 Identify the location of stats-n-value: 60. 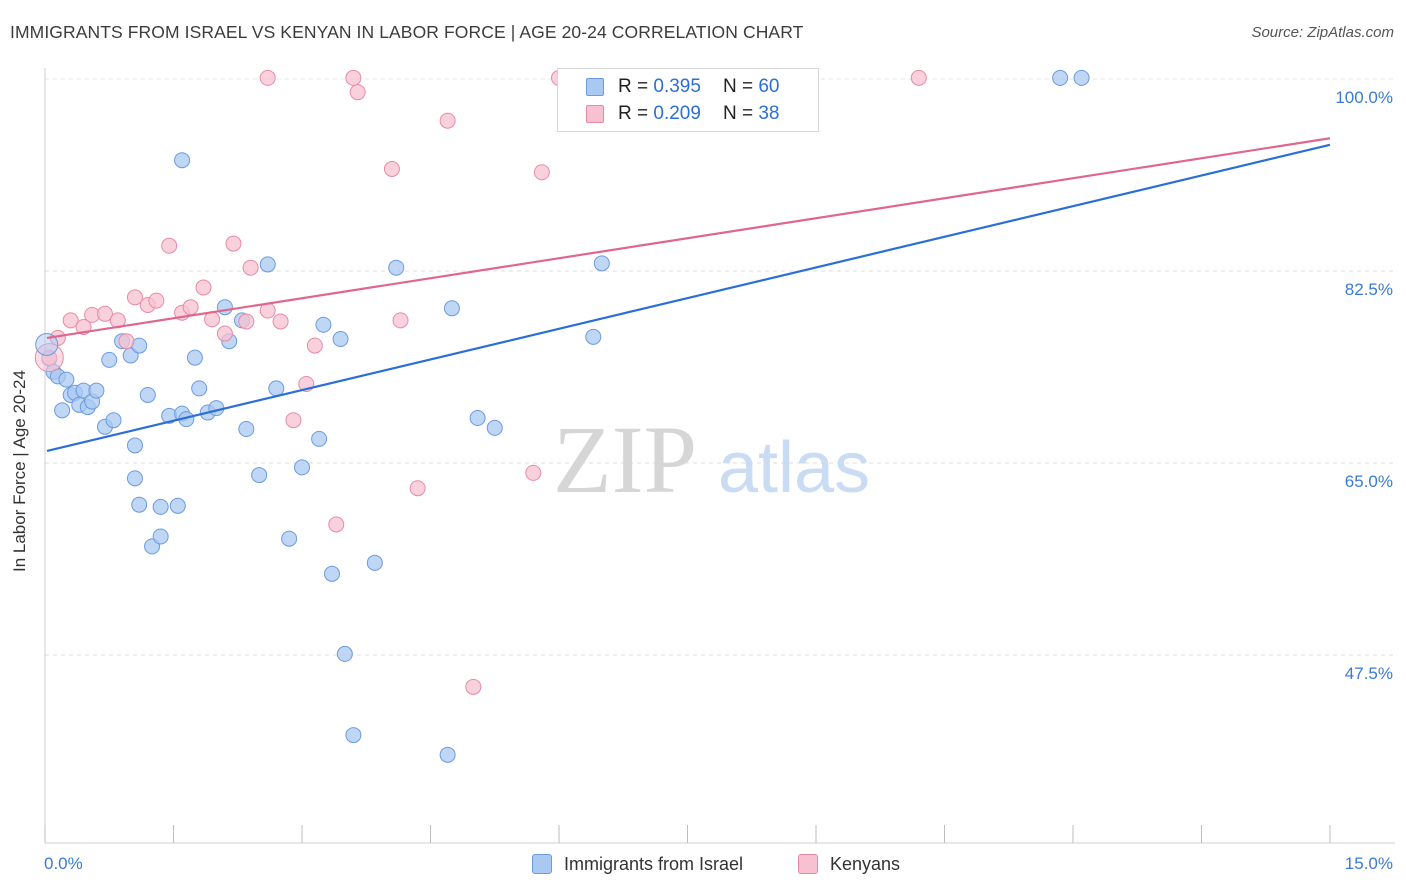
(769, 86).